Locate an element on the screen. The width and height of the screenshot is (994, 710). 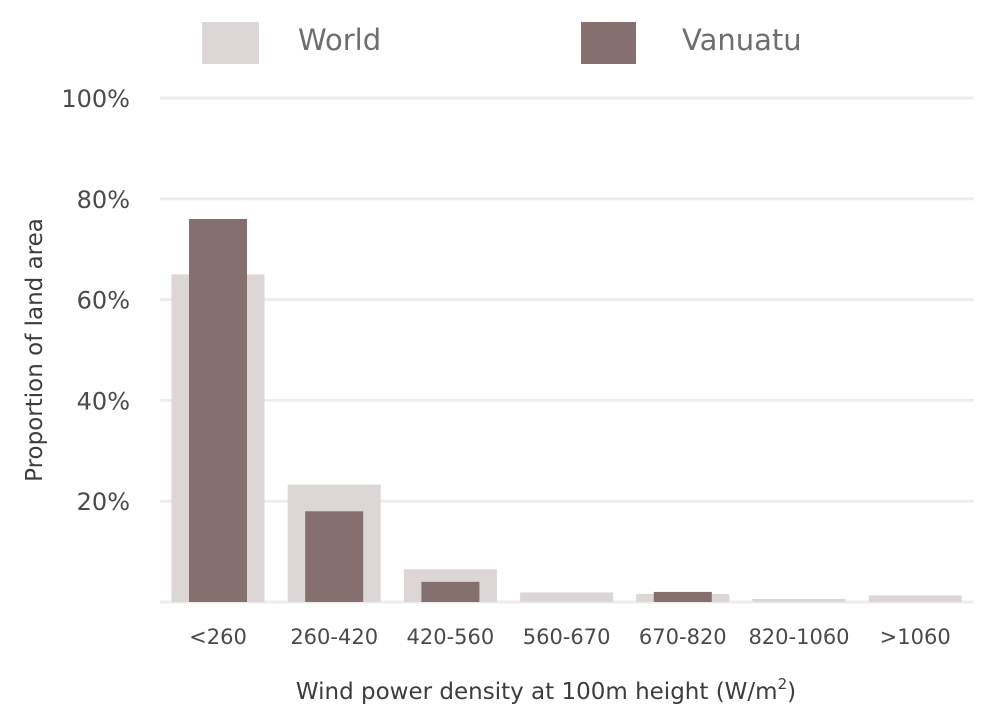
legend-swatch-world is located at coordinates (230, 43).